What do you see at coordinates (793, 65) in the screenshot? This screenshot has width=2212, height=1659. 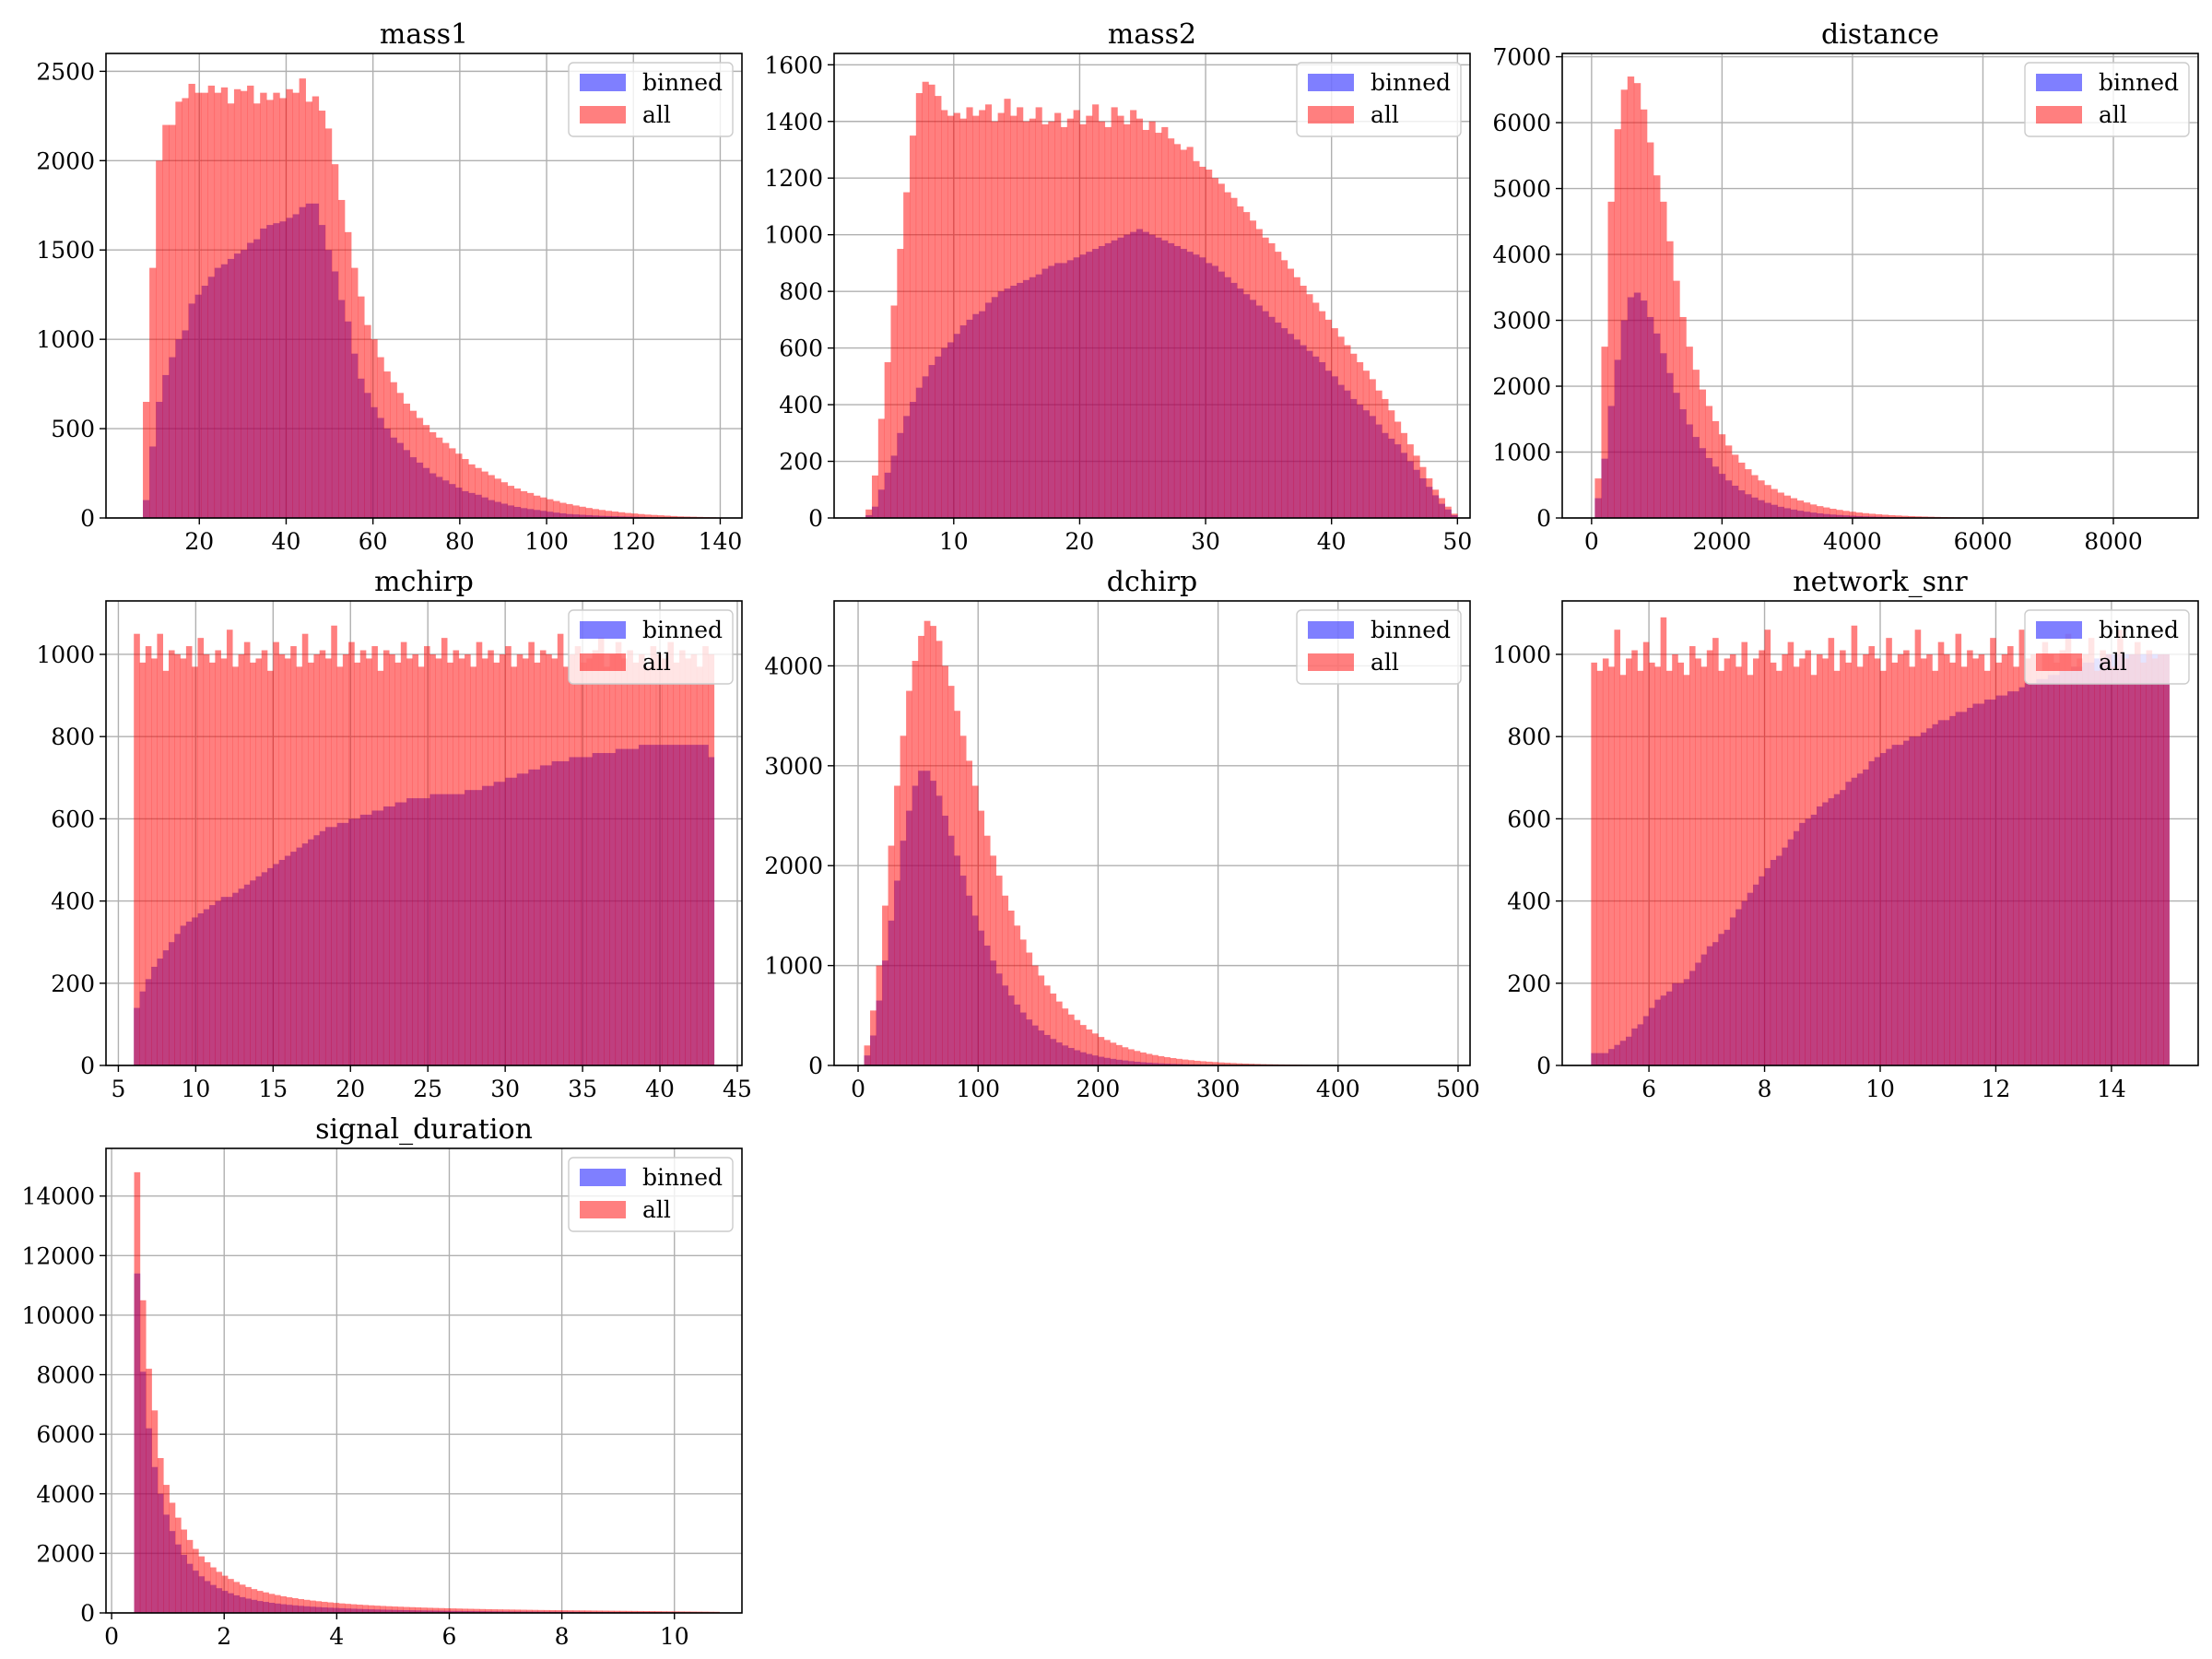 I see `y-tick-label: 1600` at bounding box center [793, 65].